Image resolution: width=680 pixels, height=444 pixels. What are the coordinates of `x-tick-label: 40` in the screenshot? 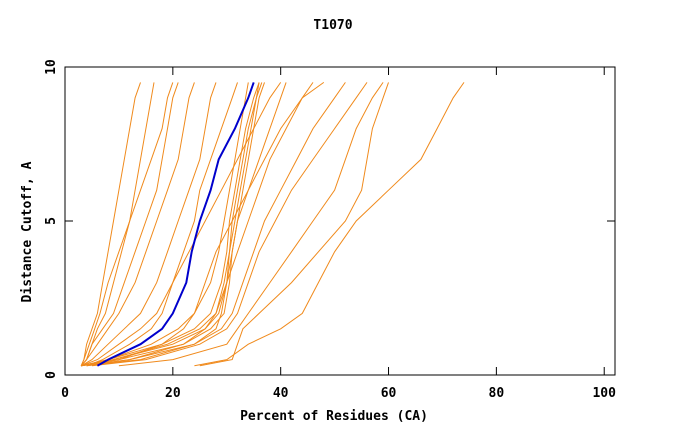 It's located at (281, 393).